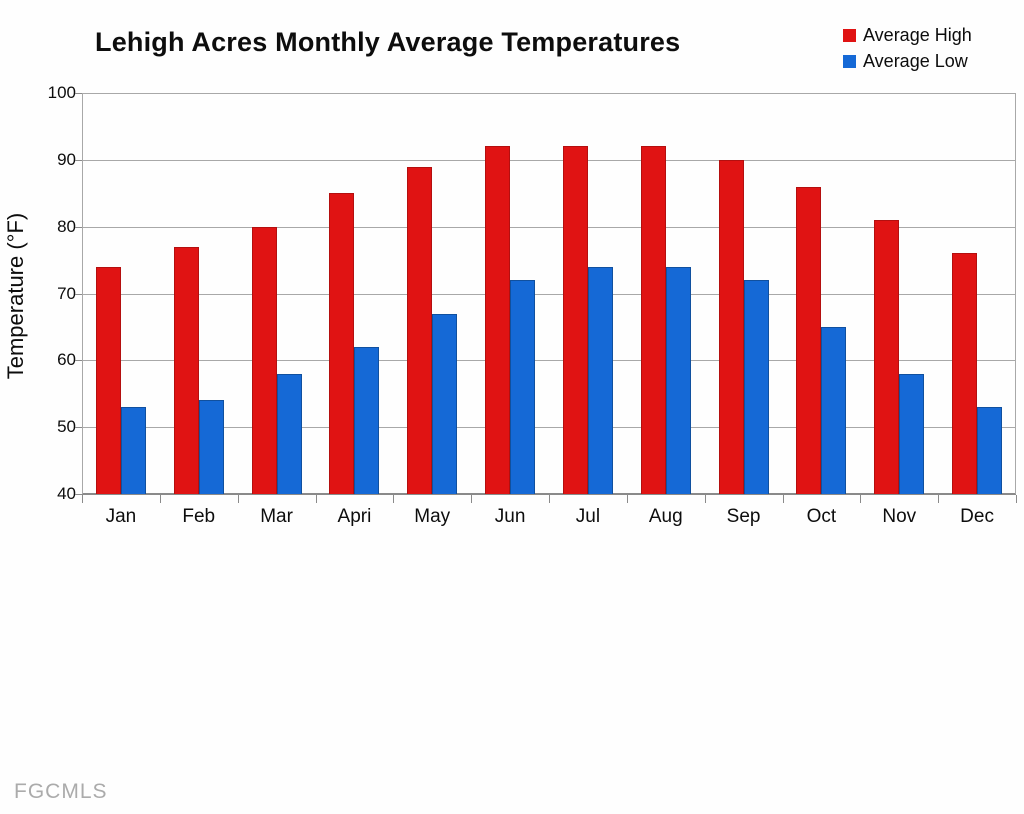 The height and width of the screenshot is (814, 1024). Describe the element at coordinates (731, 326) in the screenshot. I see `bar-high-sep` at that location.